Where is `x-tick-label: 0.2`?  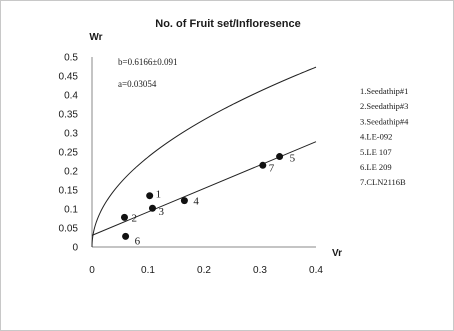
x-tick-label: 0.2 is located at coordinates (204, 270).